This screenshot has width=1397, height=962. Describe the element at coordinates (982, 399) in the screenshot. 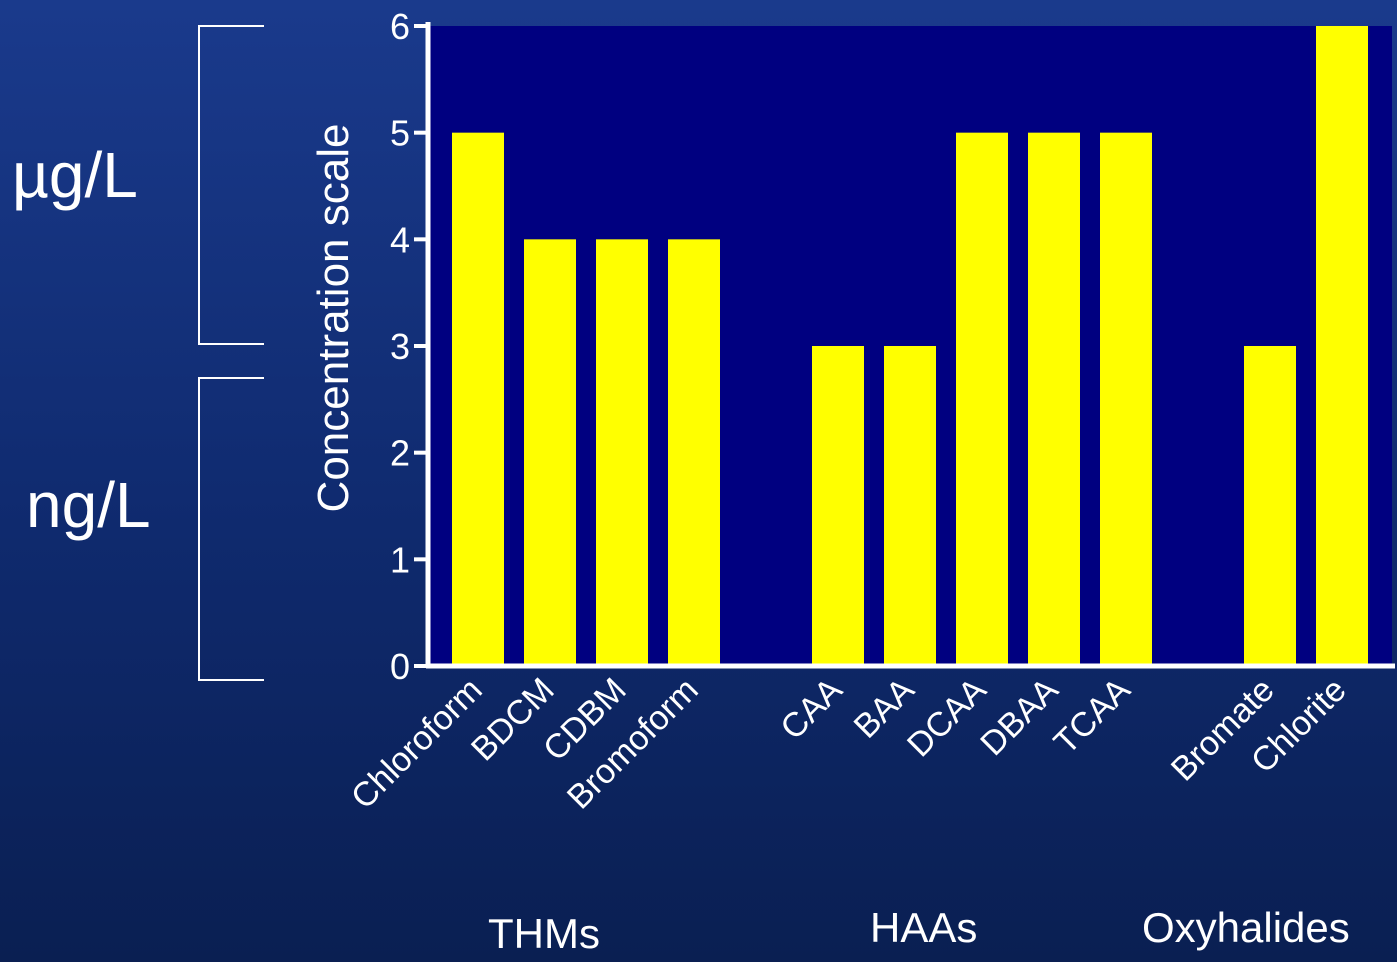

I see `bar-dcaa` at that location.